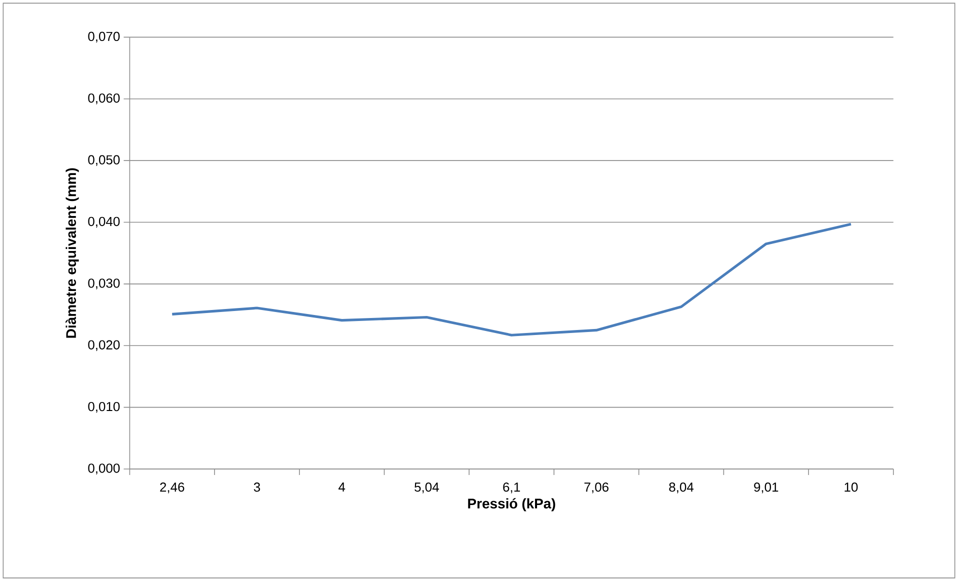 This screenshot has height=581, width=958. What do you see at coordinates (851, 487) in the screenshot?
I see `x-tick-label: 10` at bounding box center [851, 487].